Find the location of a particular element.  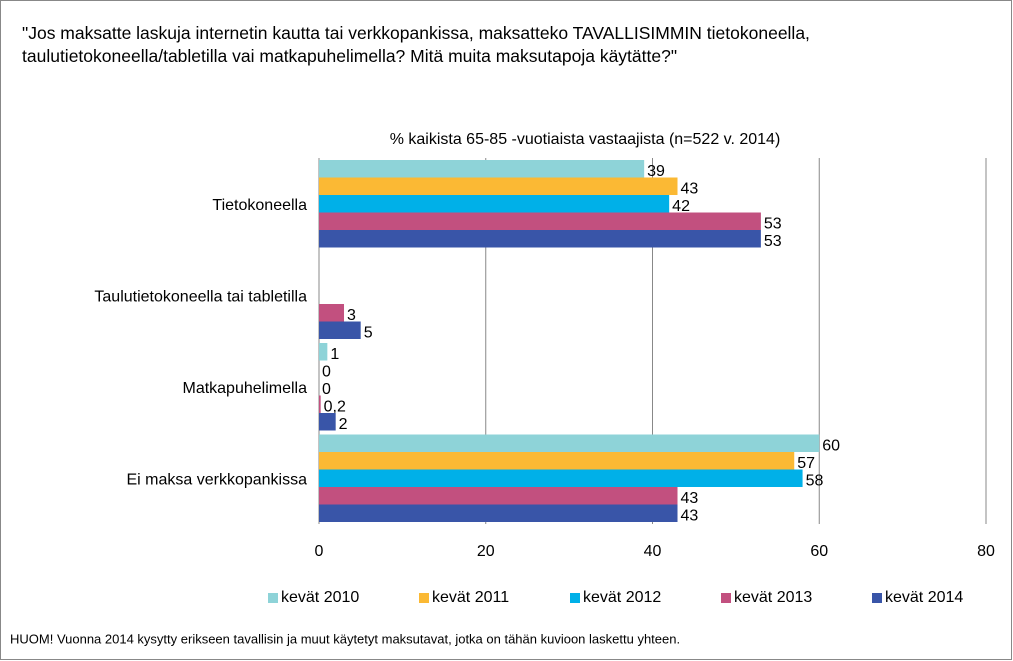

data-label: 42 is located at coordinates (681, 206).